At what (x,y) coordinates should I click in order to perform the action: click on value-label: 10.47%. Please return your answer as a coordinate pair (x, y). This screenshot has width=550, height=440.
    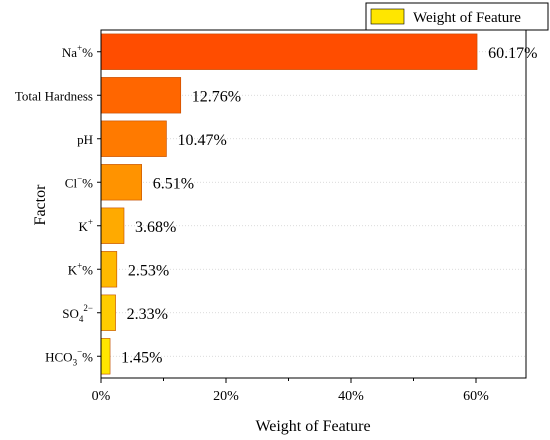
    Looking at the image, I should click on (201, 140).